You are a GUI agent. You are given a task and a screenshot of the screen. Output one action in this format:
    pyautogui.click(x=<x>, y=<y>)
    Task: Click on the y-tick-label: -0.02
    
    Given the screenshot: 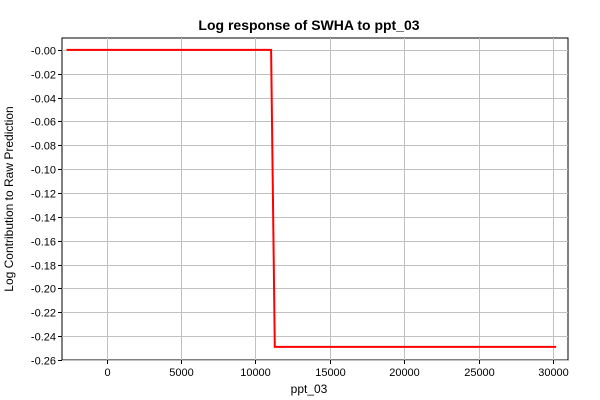 What is the action you would take?
    pyautogui.click(x=43, y=76)
    